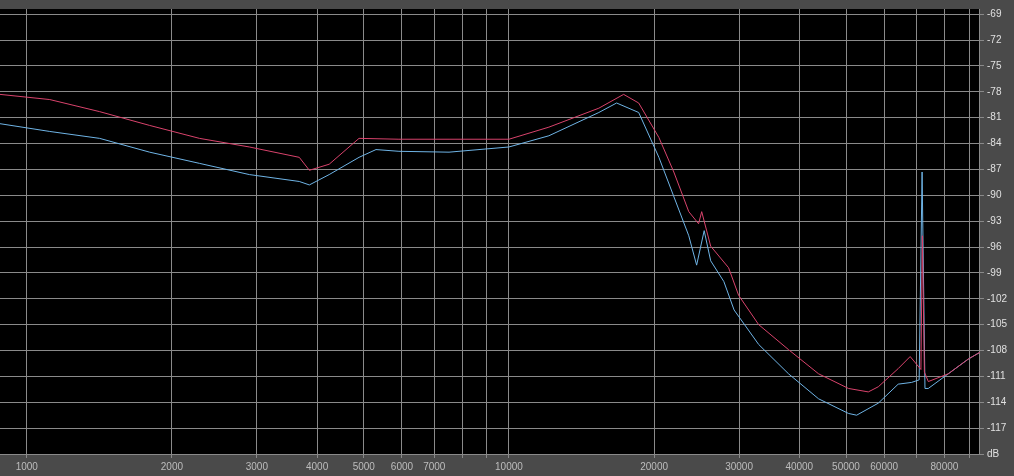  Describe the element at coordinates (994, 195) in the screenshot. I see `y-tick-label: -90` at that location.